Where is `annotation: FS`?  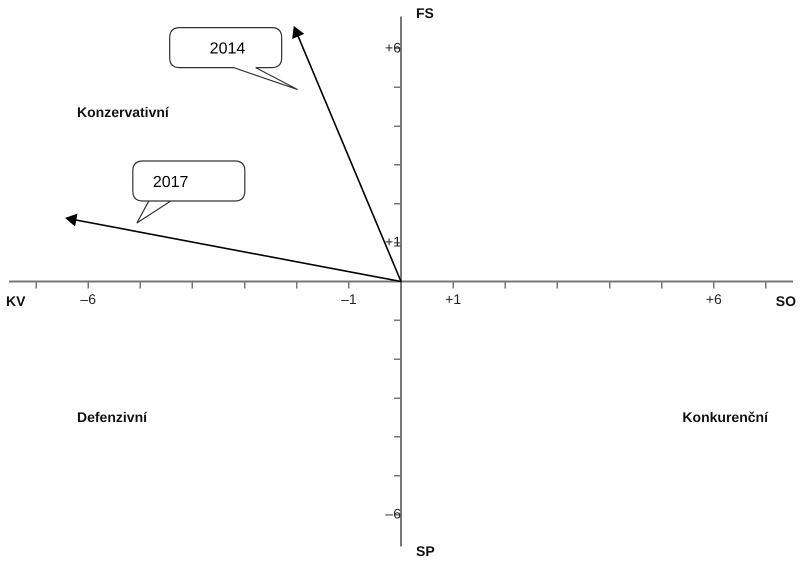 annotation: FS is located at coordinates (425, 12).